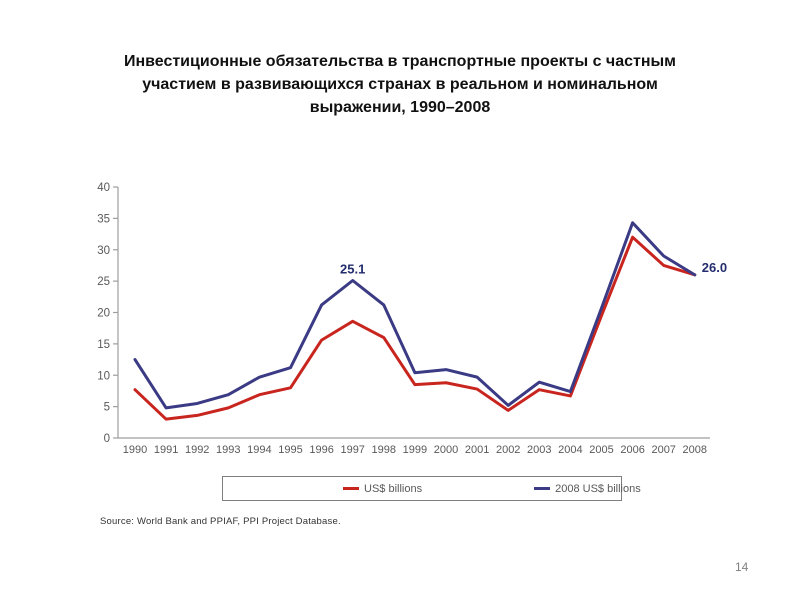 Image resolution: width=800 pixels, height=600 pixels. I want to click on legend-item-2008-us-billions: 2008 US$ billions, so click(587, 489).